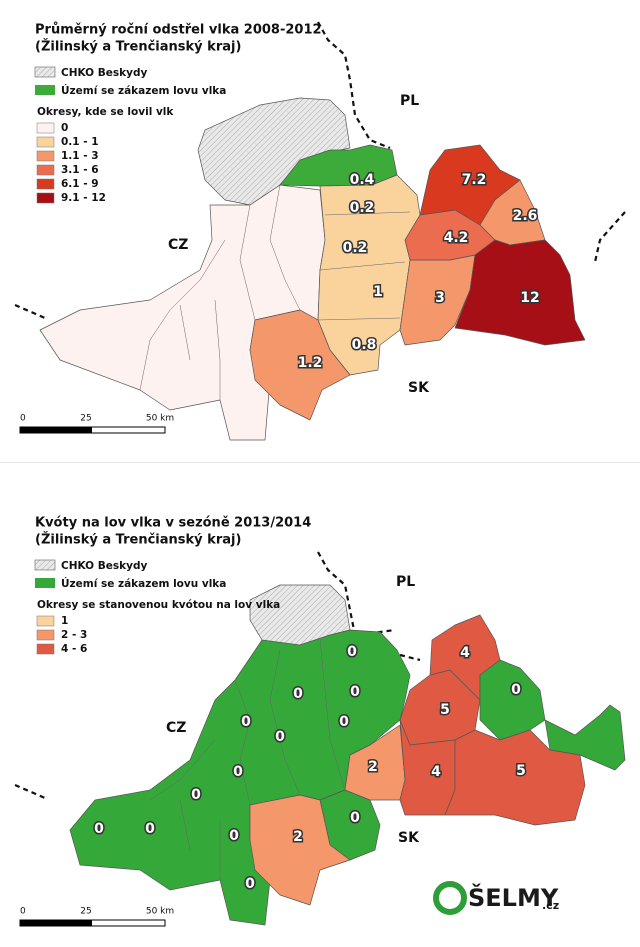 The height and width of the screenshot is (947, 640). I want to click on logo-mark, so click(450, 898).